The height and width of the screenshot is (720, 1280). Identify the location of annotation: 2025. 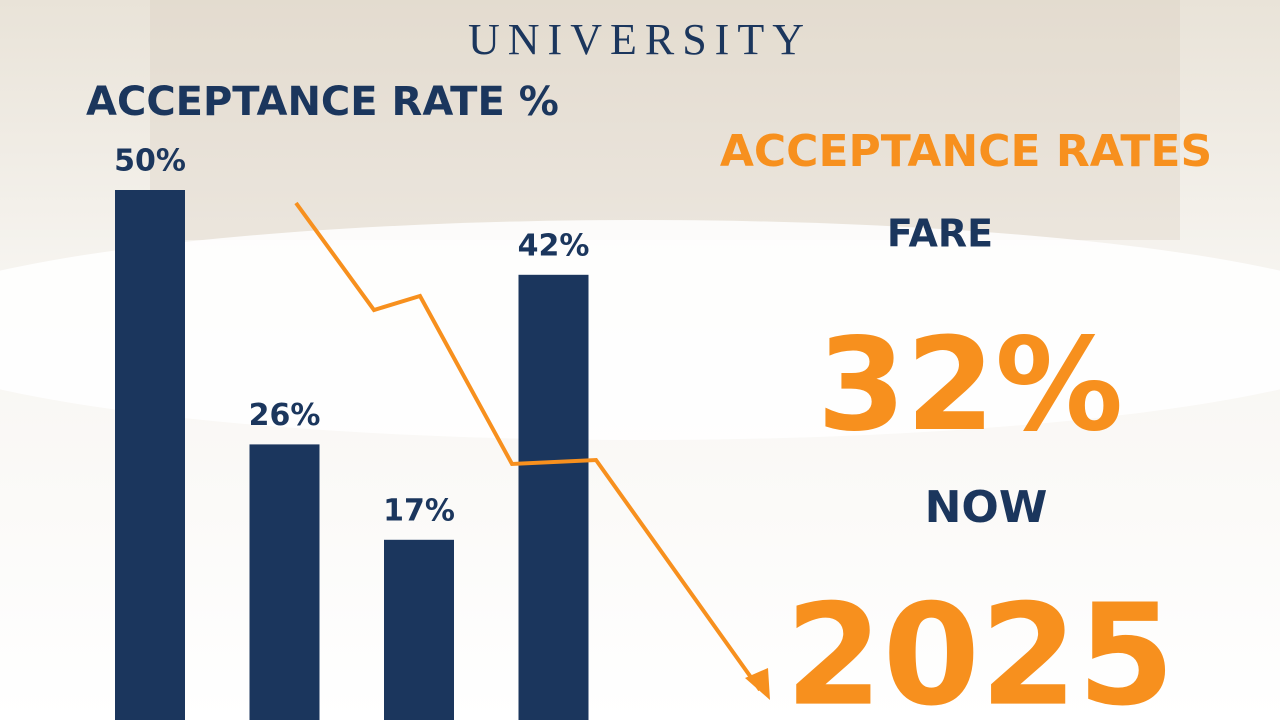
(980, 647).